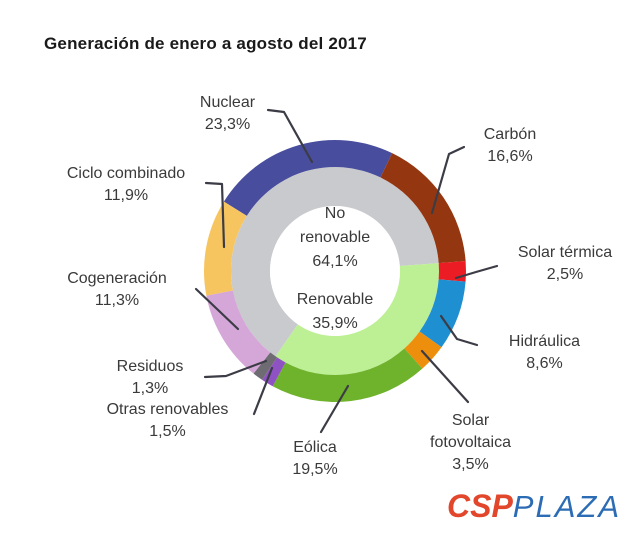  I want to click on label-solar-fotovoltaica-value: 3,5%, so click(470, 464).